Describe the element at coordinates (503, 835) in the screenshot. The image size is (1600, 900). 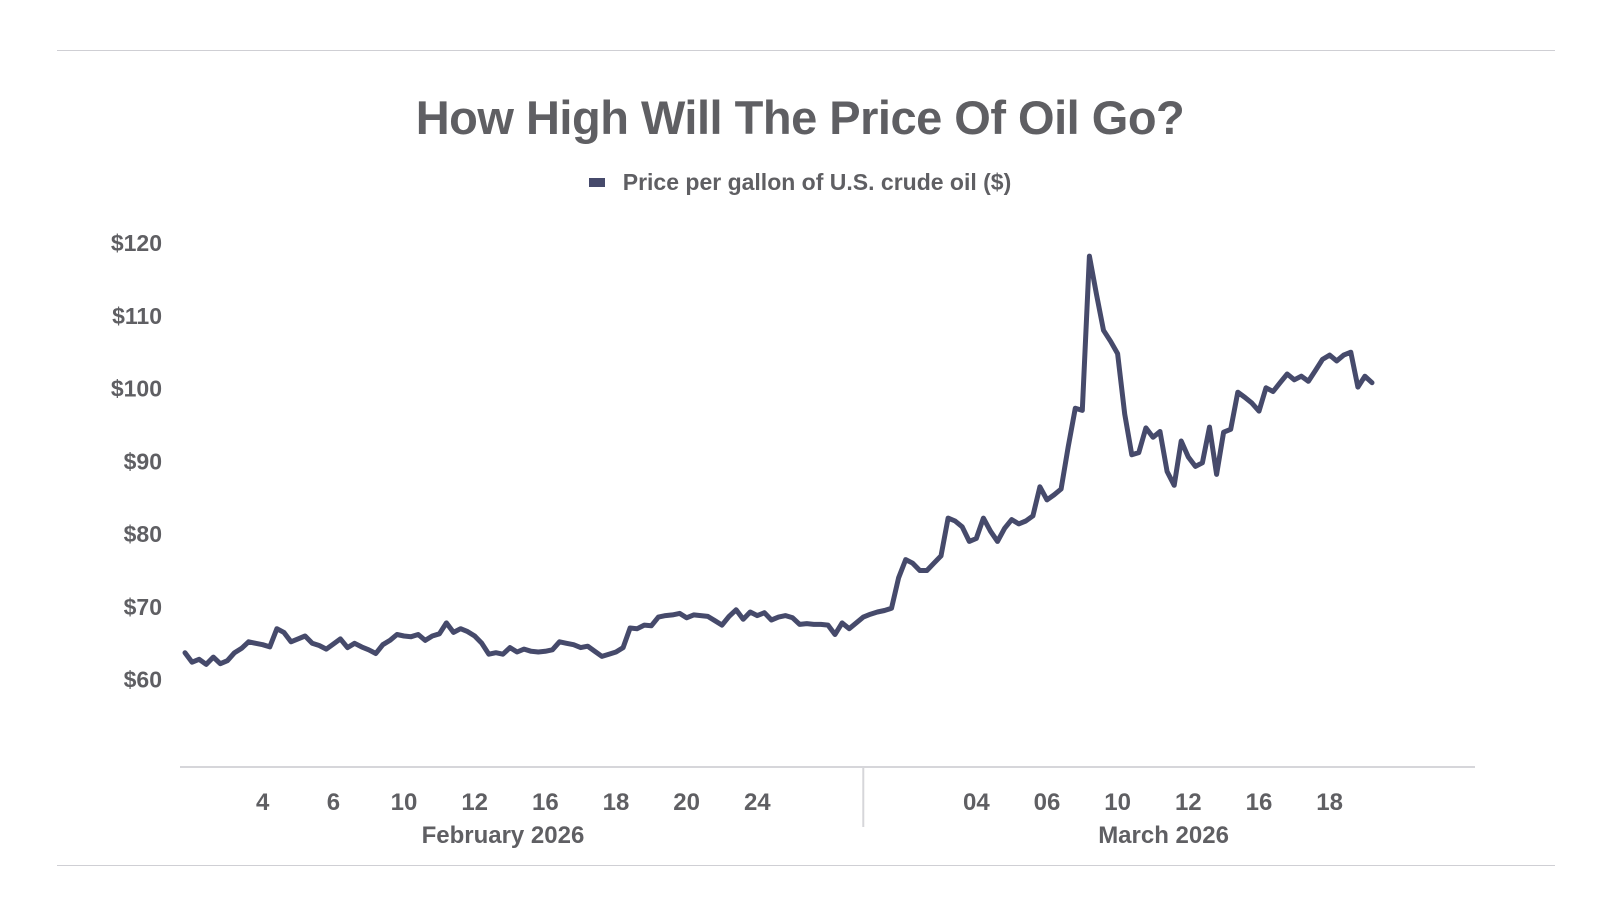
I see `month-group-label: February 2026` at that location.